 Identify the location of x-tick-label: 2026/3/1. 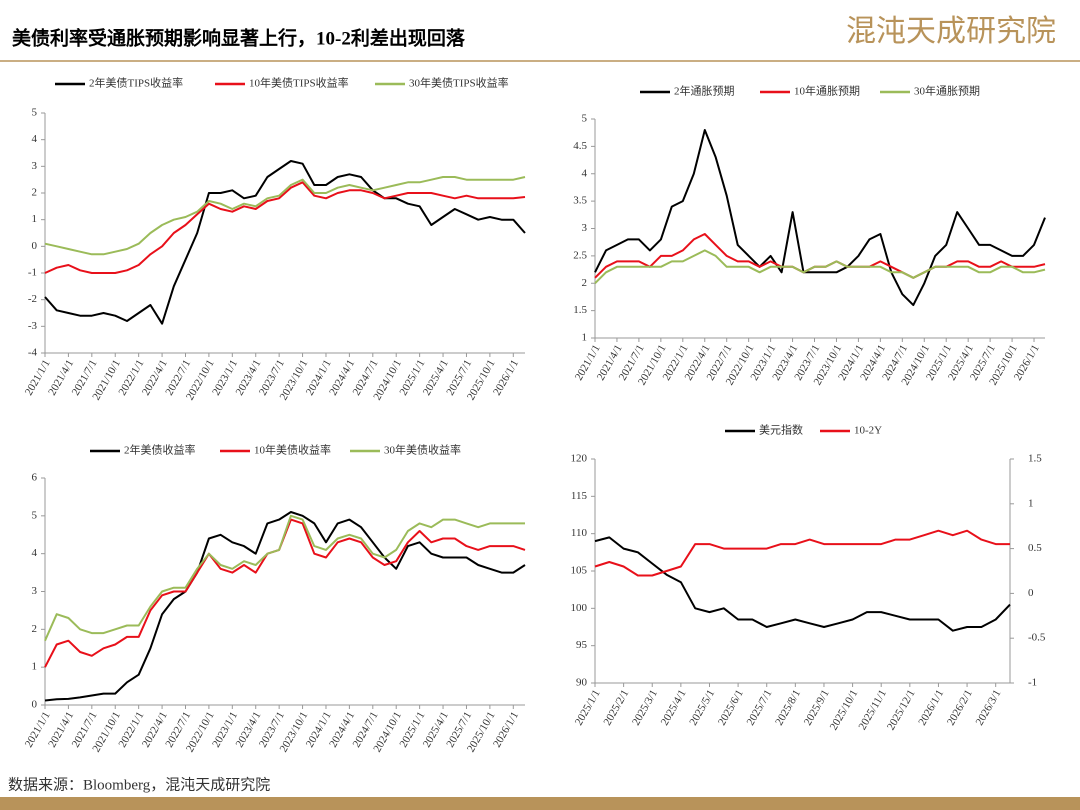
(989, 708).